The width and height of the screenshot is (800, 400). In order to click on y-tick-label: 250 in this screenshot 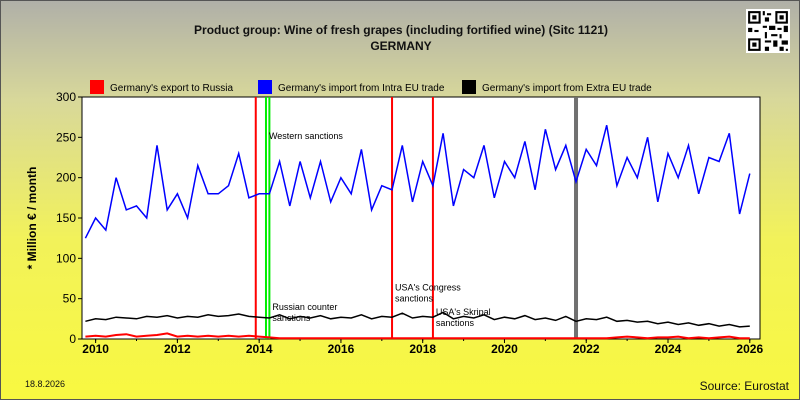, I will do `click(66, 137)`.